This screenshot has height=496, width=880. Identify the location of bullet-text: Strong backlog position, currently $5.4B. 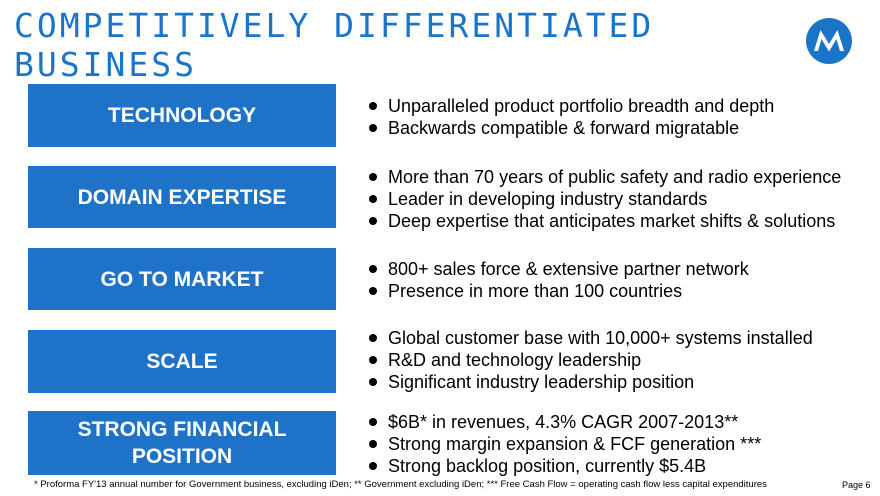
(547, 466).